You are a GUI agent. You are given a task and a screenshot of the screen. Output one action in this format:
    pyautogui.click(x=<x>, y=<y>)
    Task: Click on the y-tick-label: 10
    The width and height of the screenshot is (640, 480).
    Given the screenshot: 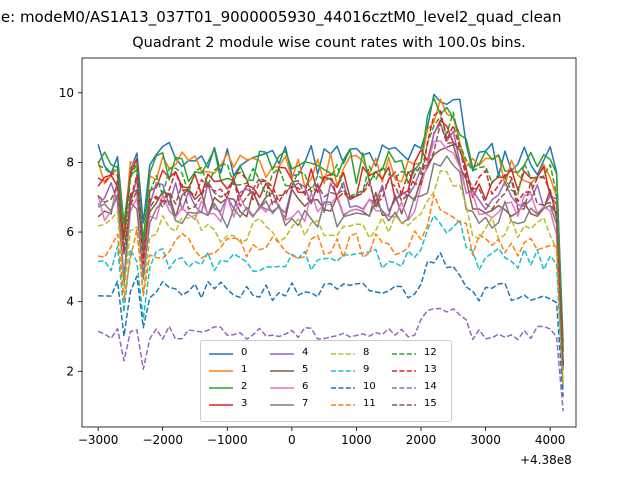 What is the action you would take?
    pyautogui.click(x=66, y=93)
    